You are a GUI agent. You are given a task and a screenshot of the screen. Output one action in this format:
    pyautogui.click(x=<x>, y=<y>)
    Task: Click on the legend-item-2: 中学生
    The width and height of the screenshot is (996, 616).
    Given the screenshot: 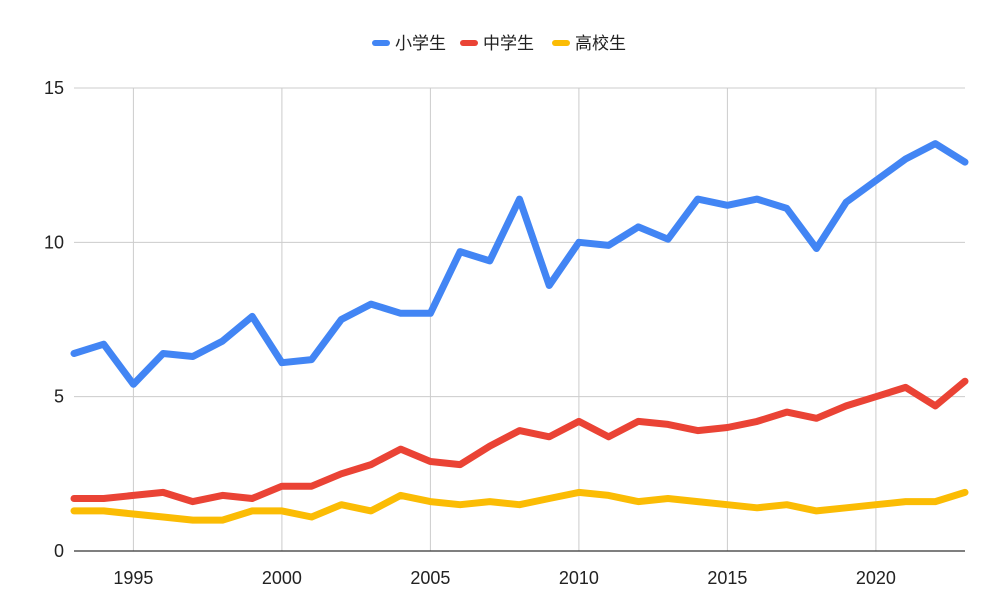 What is the action you would take?
    pyautogui.click(x=497, y=44)
    